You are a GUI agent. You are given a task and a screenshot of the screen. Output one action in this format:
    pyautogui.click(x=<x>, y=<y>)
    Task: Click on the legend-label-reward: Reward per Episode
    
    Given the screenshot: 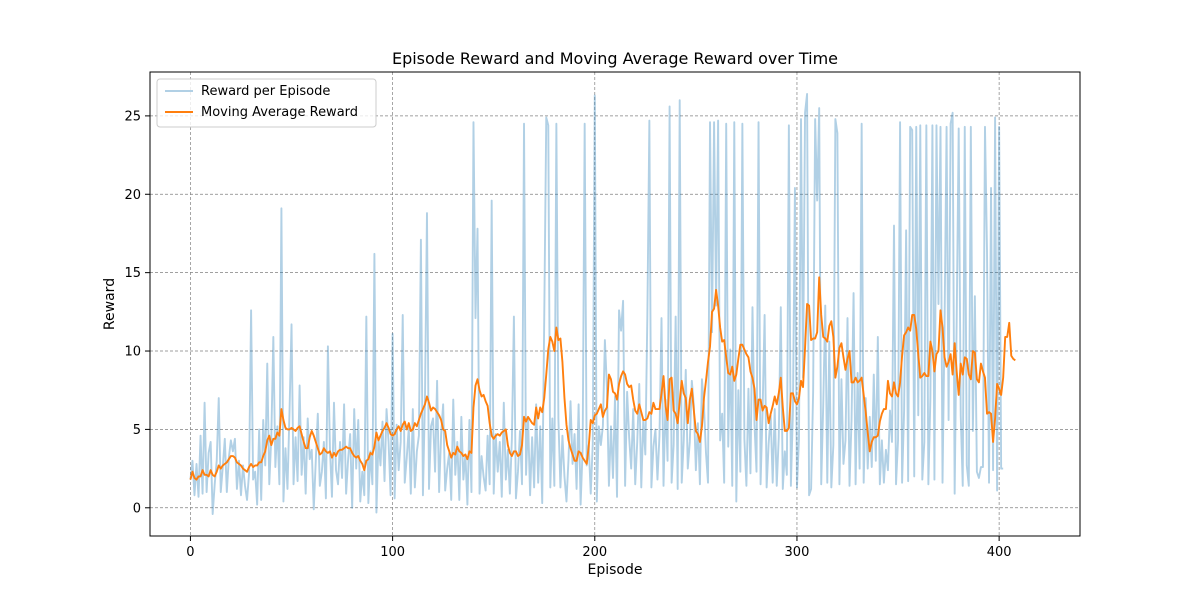 What is the action you would take?
    pyautogui.click(x=265, y=91)
    